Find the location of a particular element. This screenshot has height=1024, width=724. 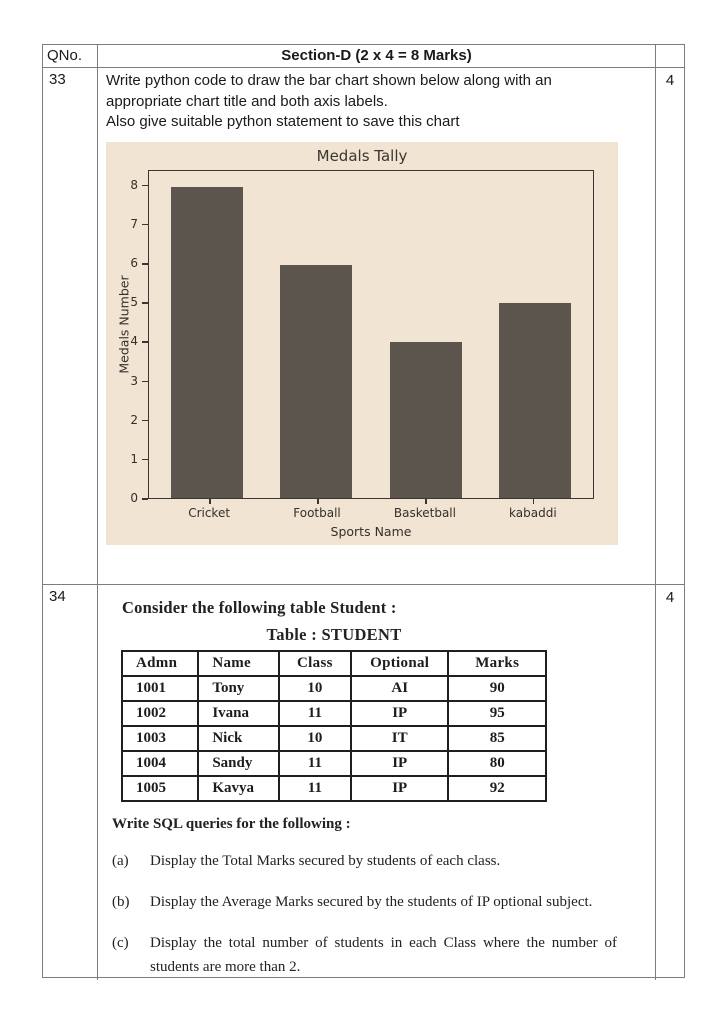

student-cell: 85 is located at coordinates (497, 738).